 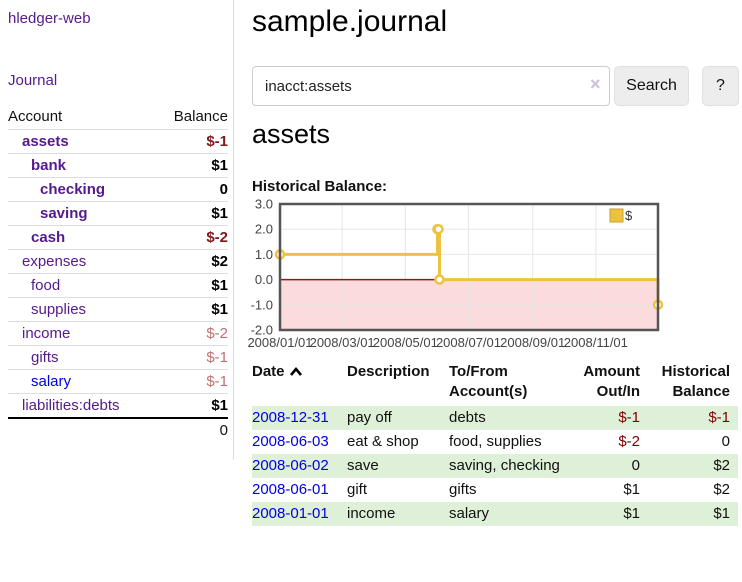 I want to click on account-link: gifts, so click(x=45, y=357).